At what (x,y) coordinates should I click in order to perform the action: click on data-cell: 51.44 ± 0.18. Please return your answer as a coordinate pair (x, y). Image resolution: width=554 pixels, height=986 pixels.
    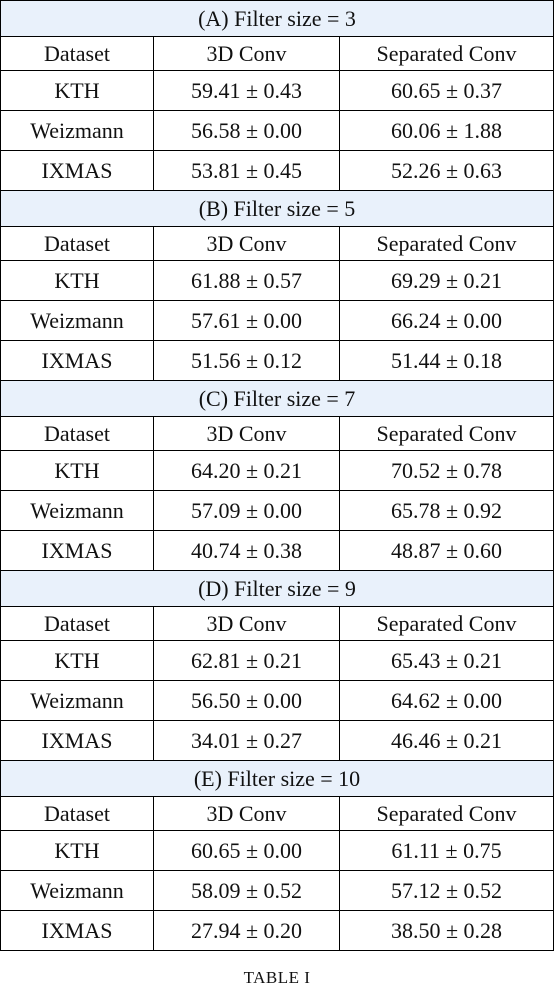
    Looking at the image, I should click on (446, 360).